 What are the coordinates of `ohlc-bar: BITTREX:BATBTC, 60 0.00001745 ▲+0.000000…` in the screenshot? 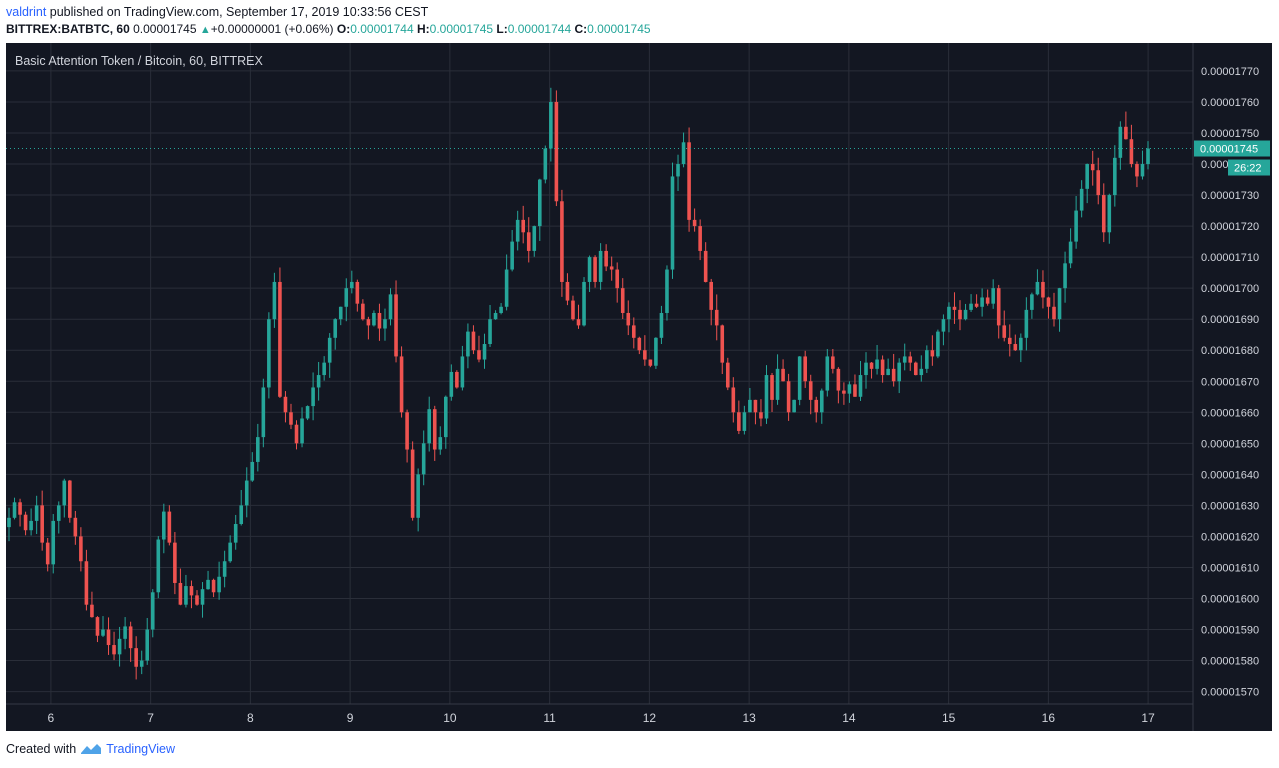 It's located at (328, 29).